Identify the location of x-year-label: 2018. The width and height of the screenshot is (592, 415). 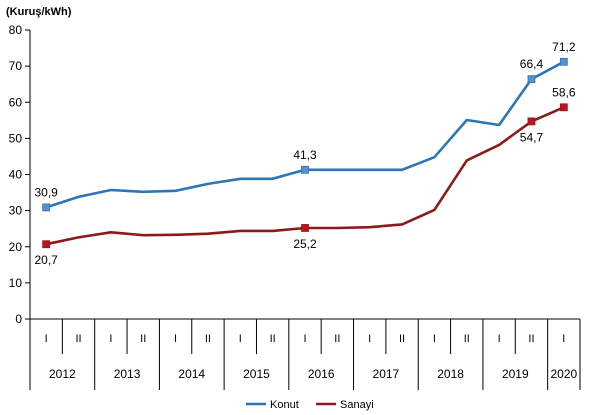
(450, 374).